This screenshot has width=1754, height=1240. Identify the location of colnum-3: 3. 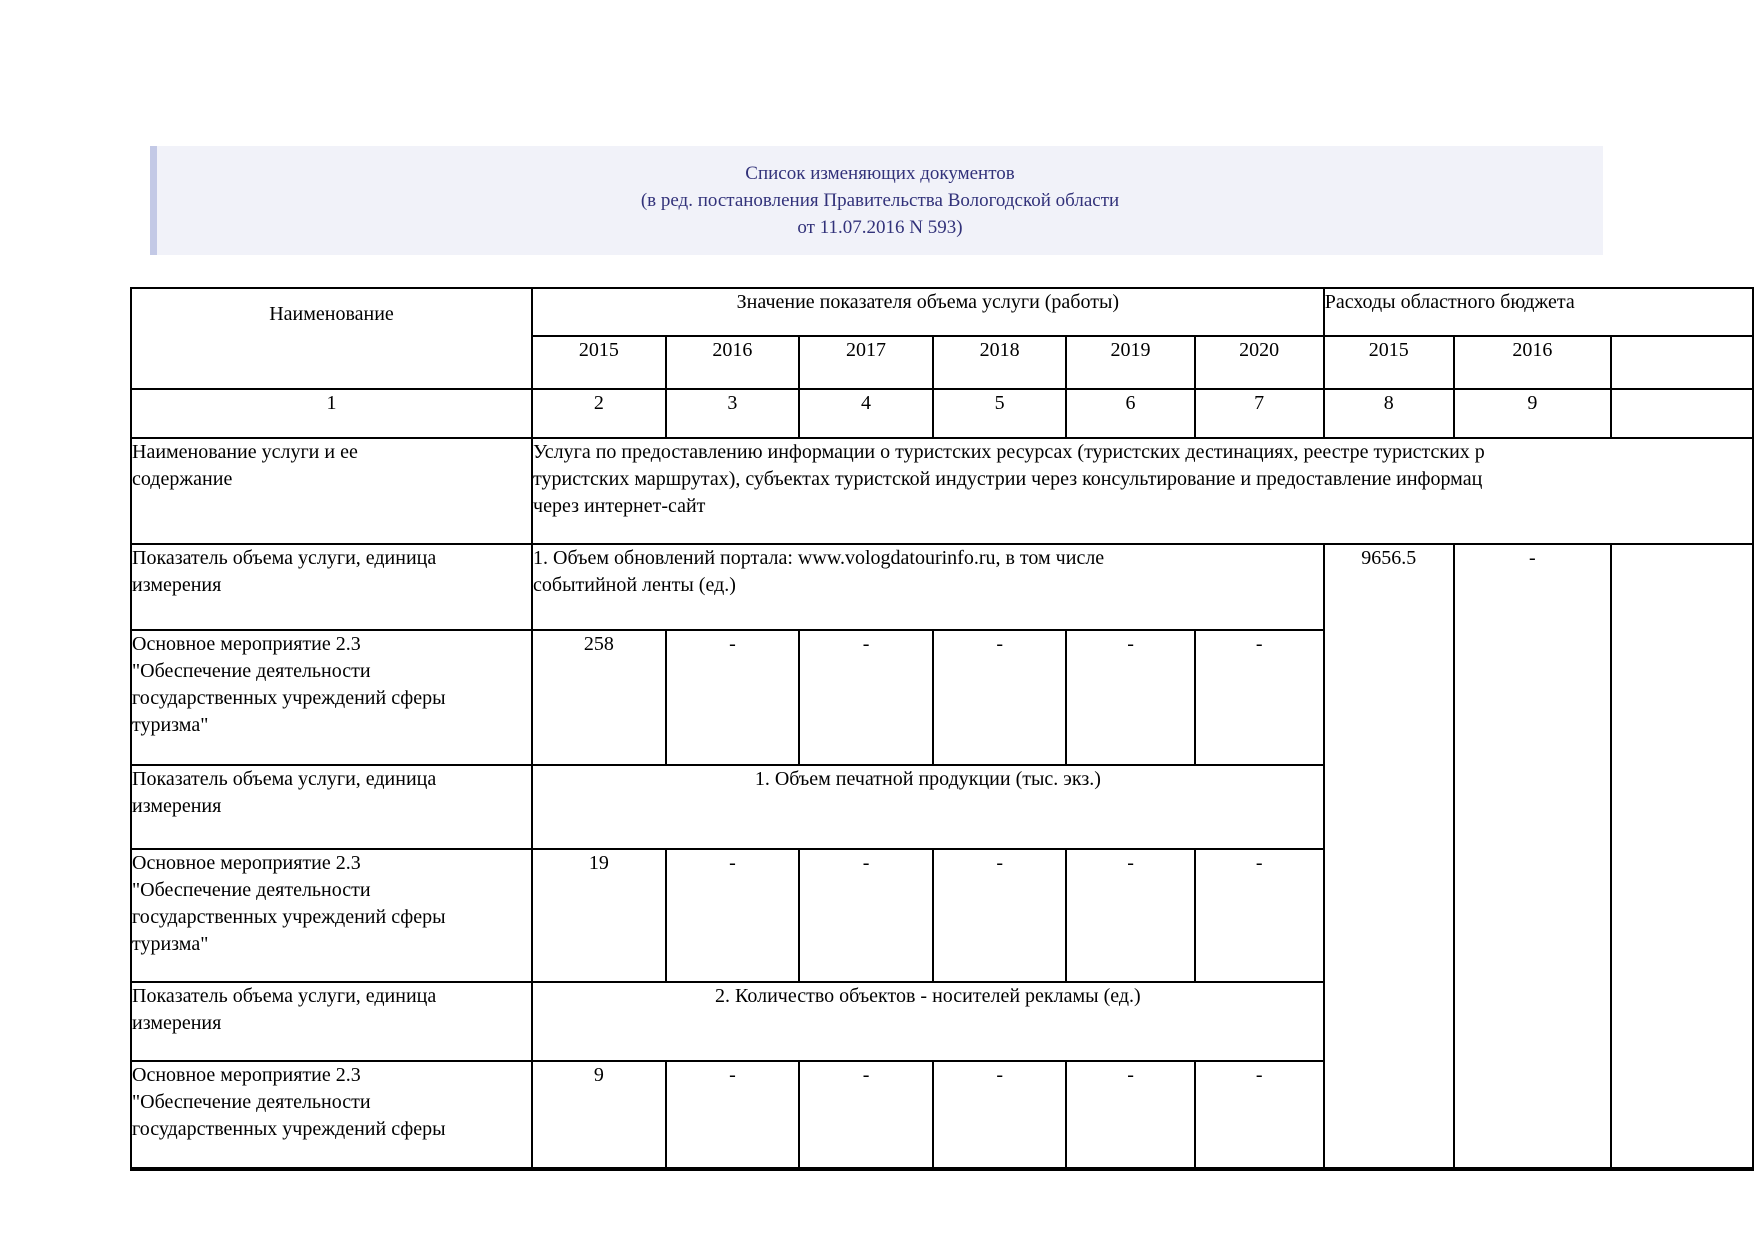
(732, 413).